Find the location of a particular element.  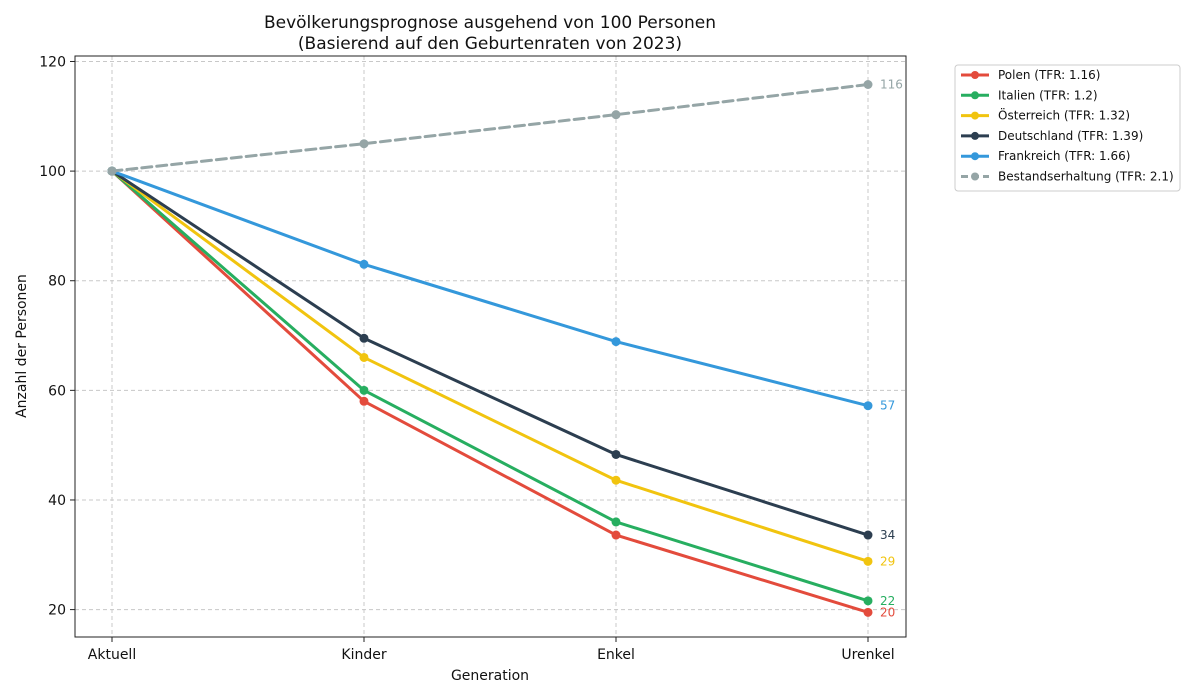

end-value-label: 34 is located at coordinates (887, 535).